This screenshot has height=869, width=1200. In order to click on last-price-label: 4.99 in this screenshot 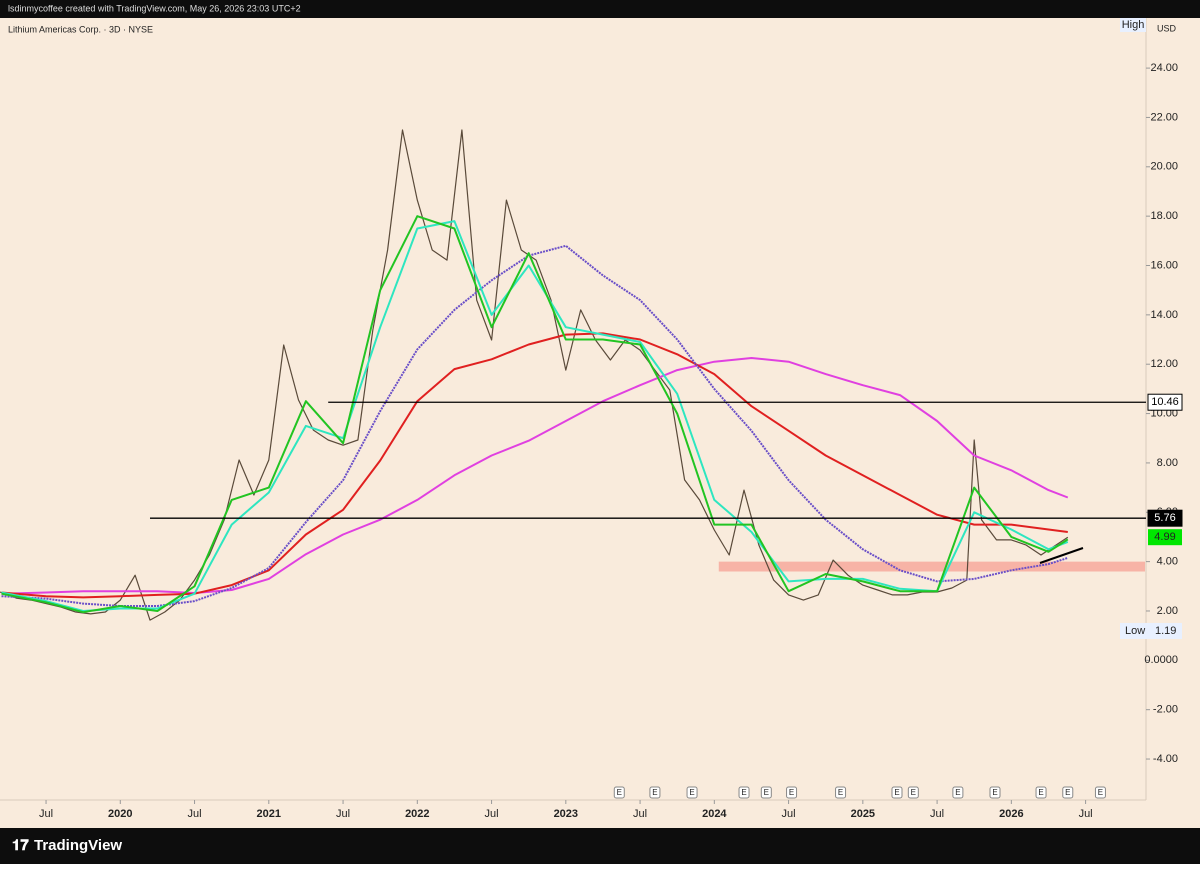, I will do `click(1164, 537)`.